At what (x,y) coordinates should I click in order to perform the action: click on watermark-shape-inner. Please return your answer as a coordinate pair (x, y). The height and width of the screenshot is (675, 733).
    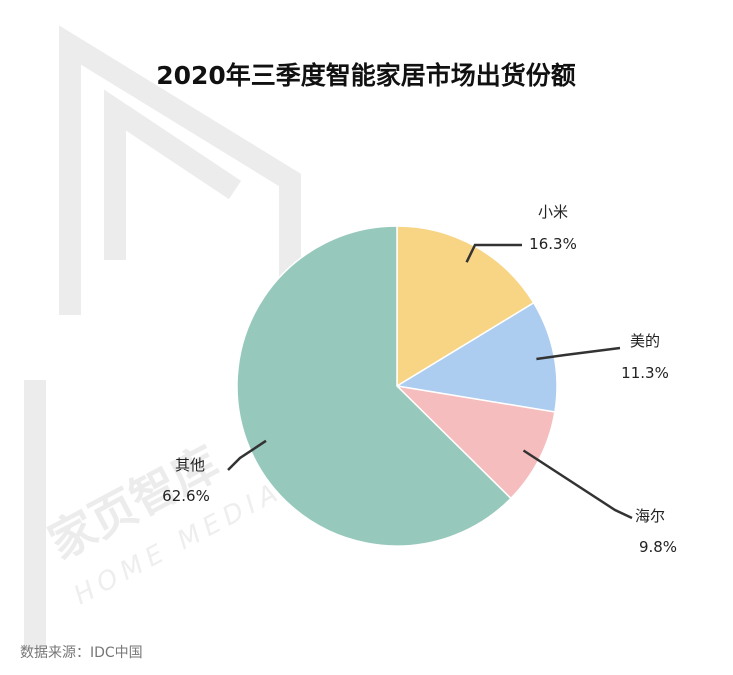
    Looking at the image, I should click on (173, 174).